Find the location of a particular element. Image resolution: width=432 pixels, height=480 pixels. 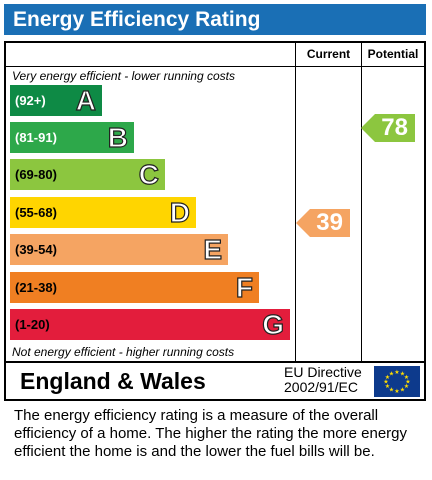

band-letter: F is located at coordinates (244, 287).